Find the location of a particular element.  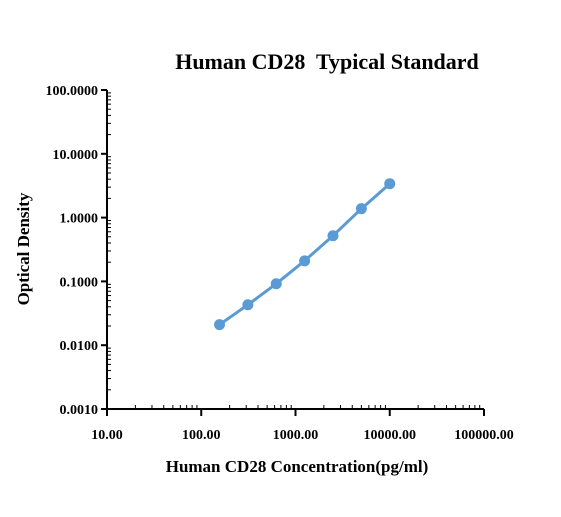

chart-title: Human CD28 Typical Standard is located at coordinates (327, 61).